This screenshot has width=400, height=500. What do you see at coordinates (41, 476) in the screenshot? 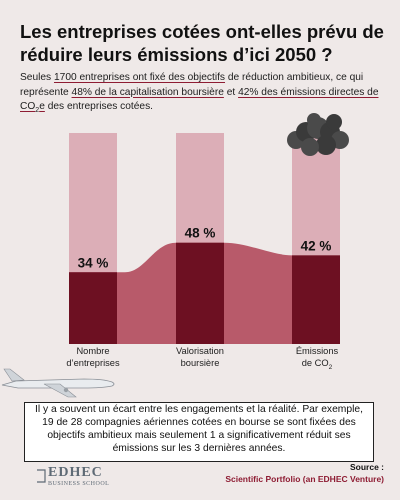
I see `edhec-logo-mark` at bounding box center [41, 476].